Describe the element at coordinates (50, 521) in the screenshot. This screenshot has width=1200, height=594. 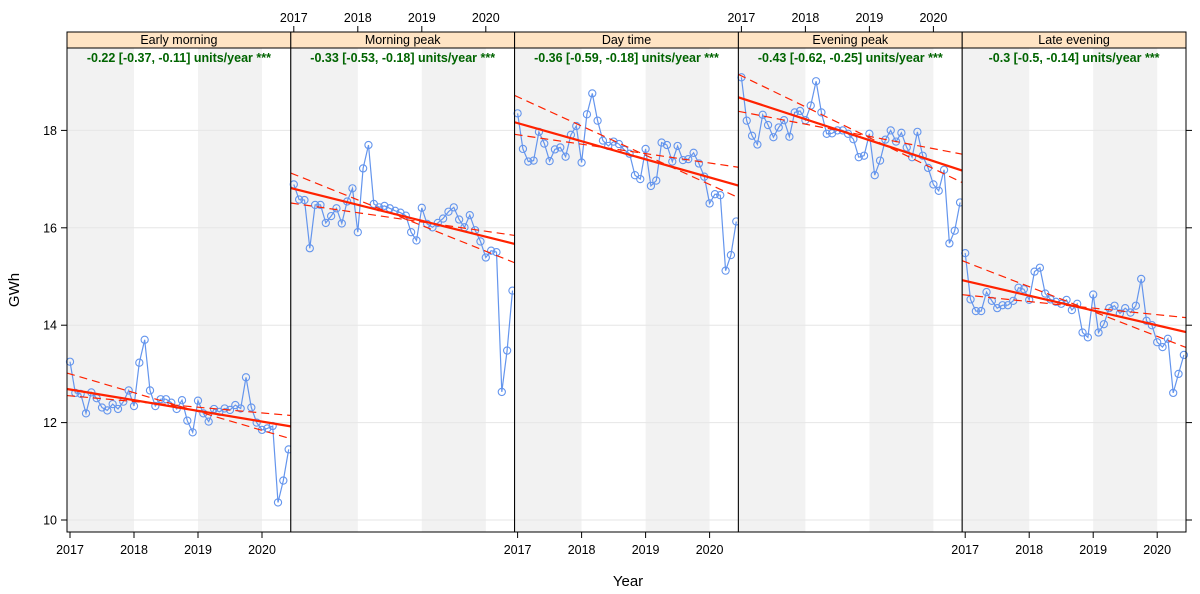
I see `y-tick-label: 10` at that location.